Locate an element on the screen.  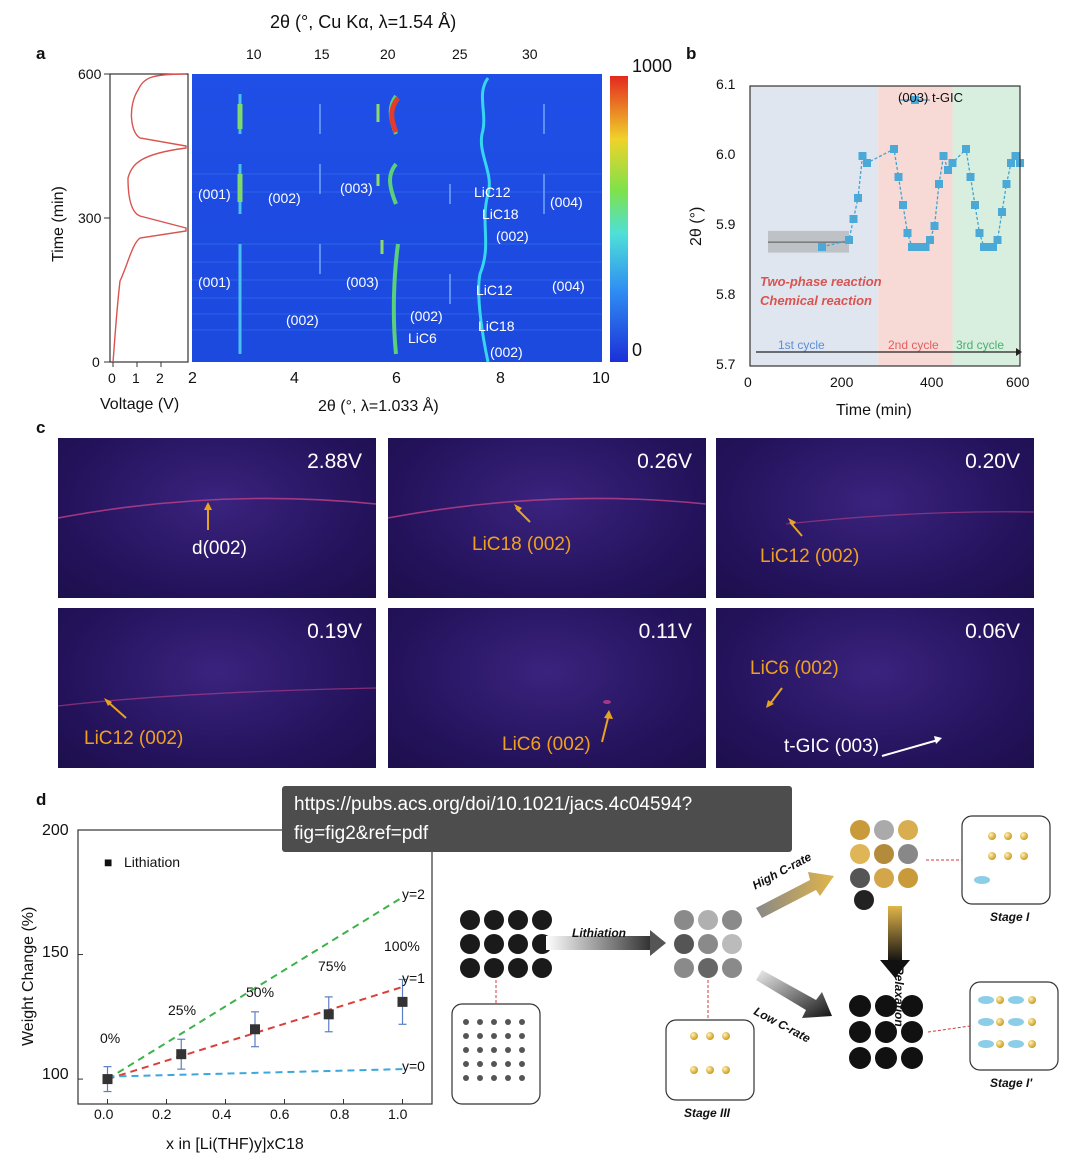
micrograph-6: 0.06V LiC6 (002) t-GIC (003) is located at coordinates (875, 688).